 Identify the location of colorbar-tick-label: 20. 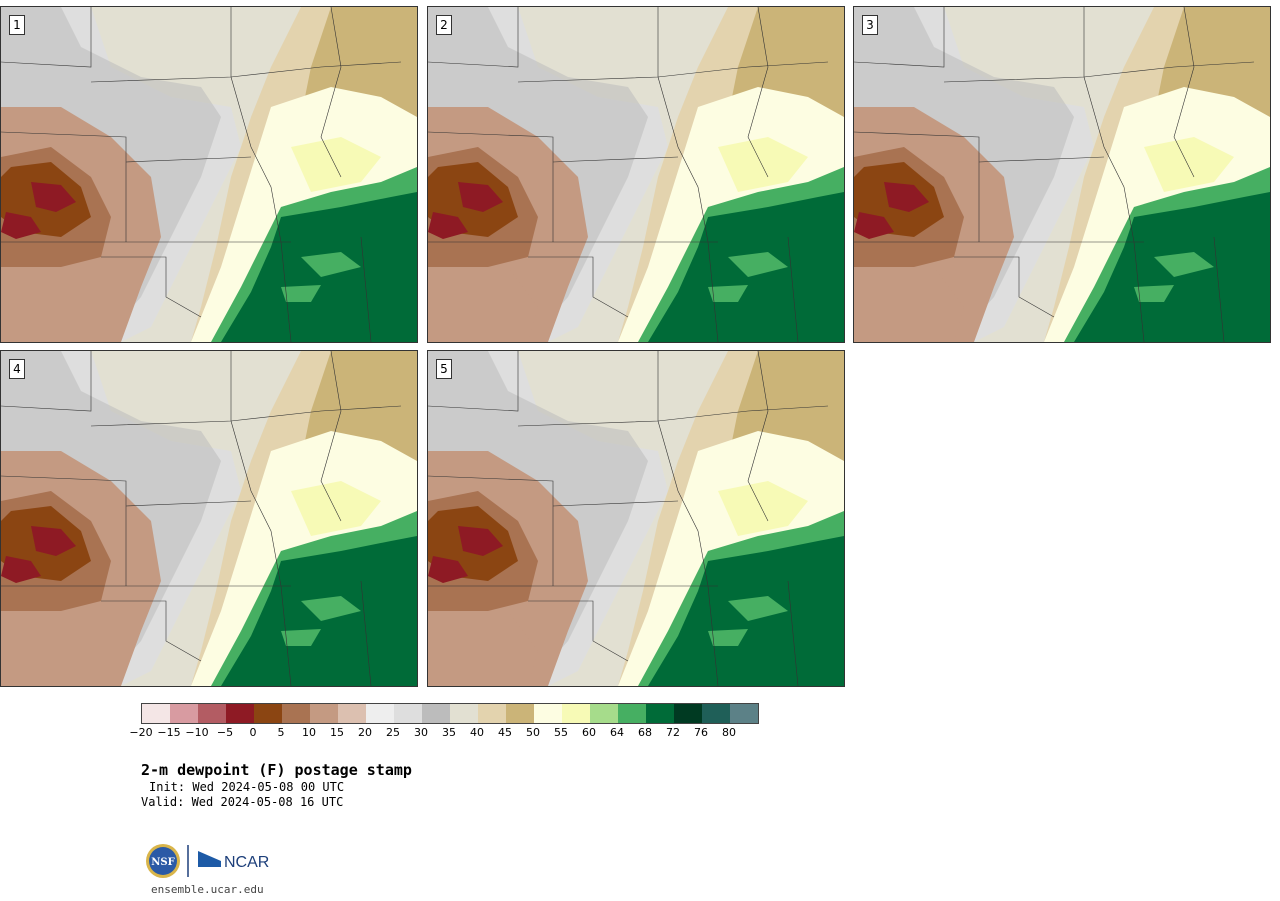
(365, 732).